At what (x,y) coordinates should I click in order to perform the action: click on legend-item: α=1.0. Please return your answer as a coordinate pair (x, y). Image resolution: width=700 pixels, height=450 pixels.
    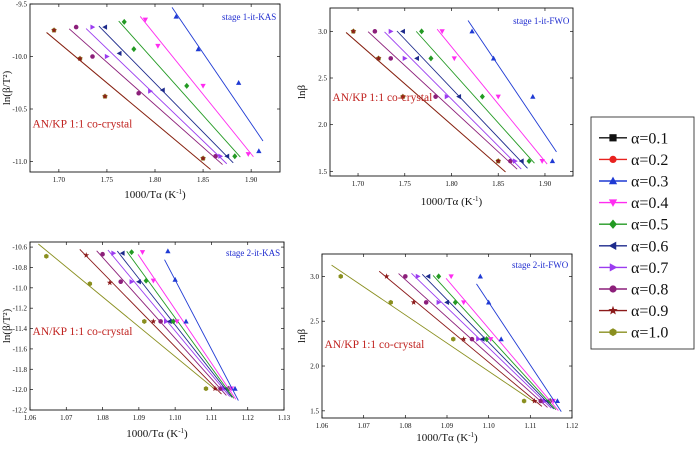
    Looking at the image, I should click on (633, 333).